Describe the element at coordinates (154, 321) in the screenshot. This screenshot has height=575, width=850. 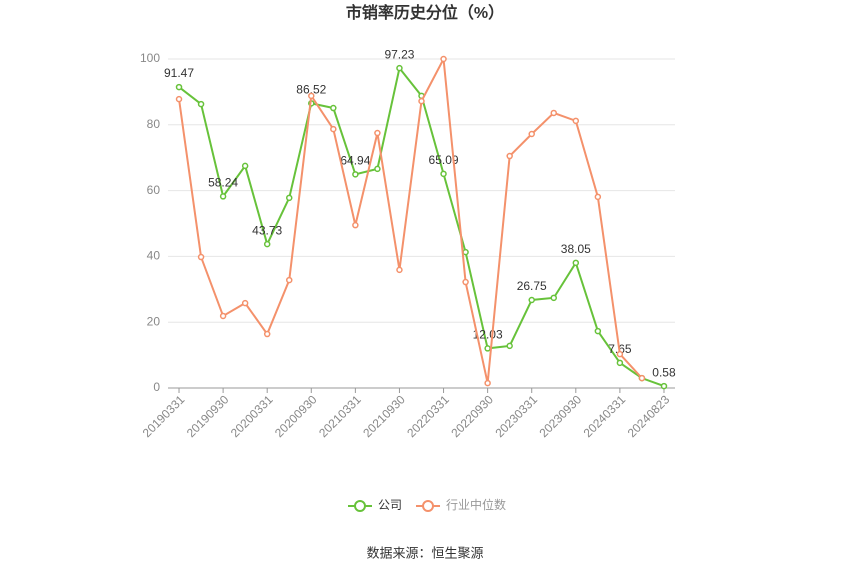
I see `y-tick-label: 20` at that location.